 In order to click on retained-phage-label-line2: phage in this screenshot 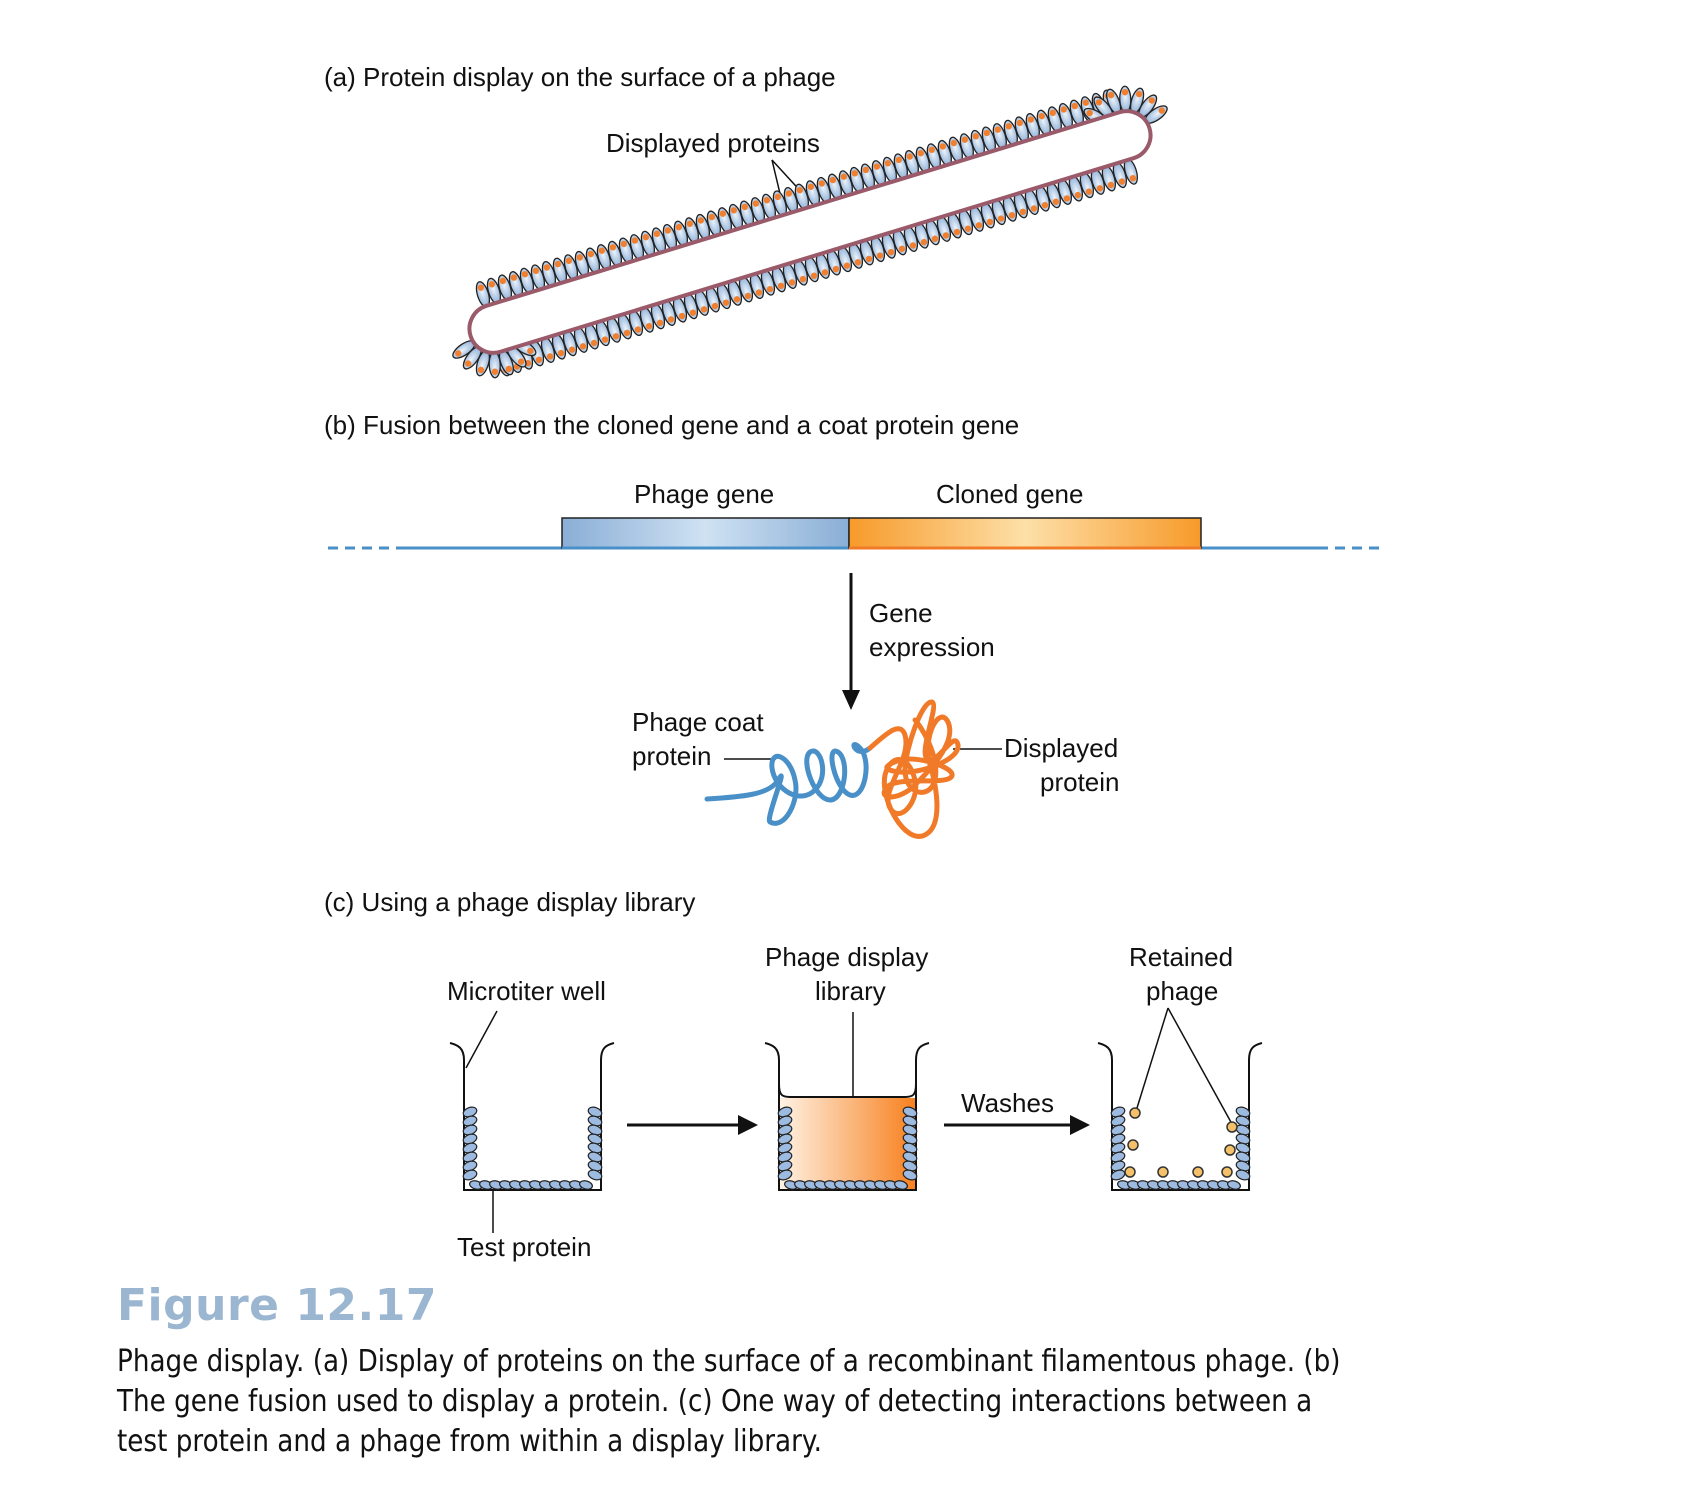, I will do `click(1182, 991)`.